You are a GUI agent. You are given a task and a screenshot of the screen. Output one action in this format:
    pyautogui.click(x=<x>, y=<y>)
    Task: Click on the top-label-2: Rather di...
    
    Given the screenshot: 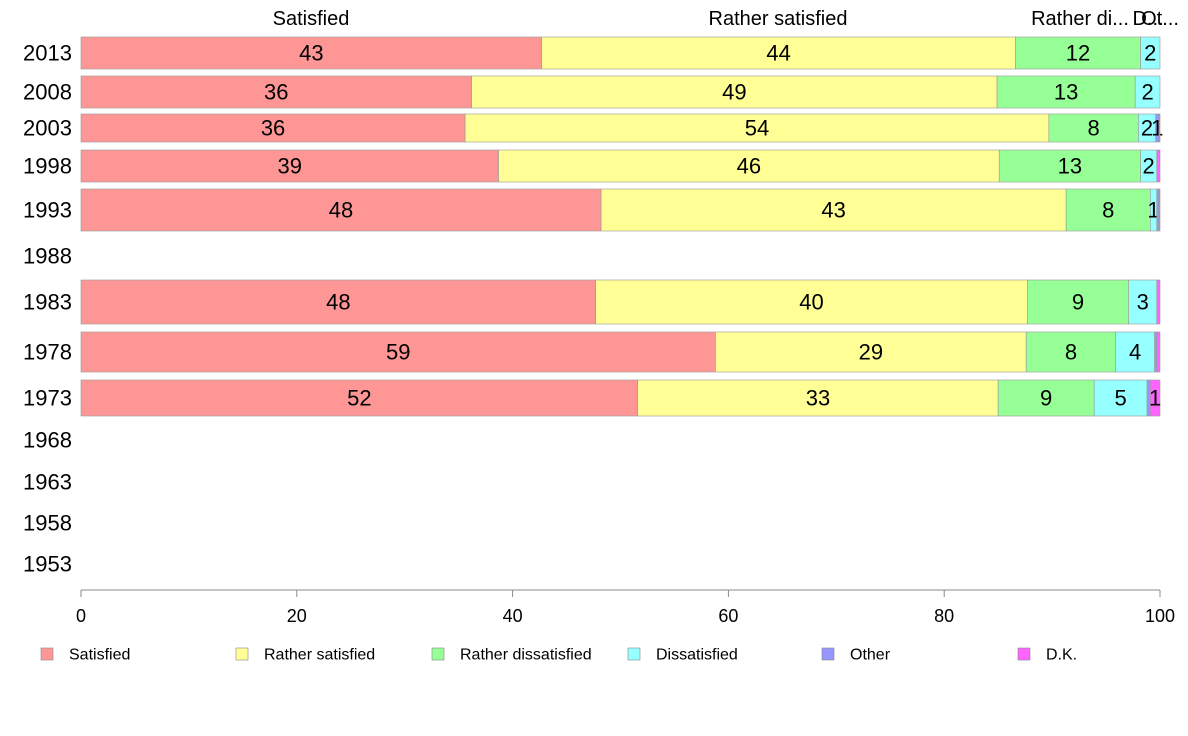 What is the action you would take?
    pyautogui.click(x=1080, y=19)
    